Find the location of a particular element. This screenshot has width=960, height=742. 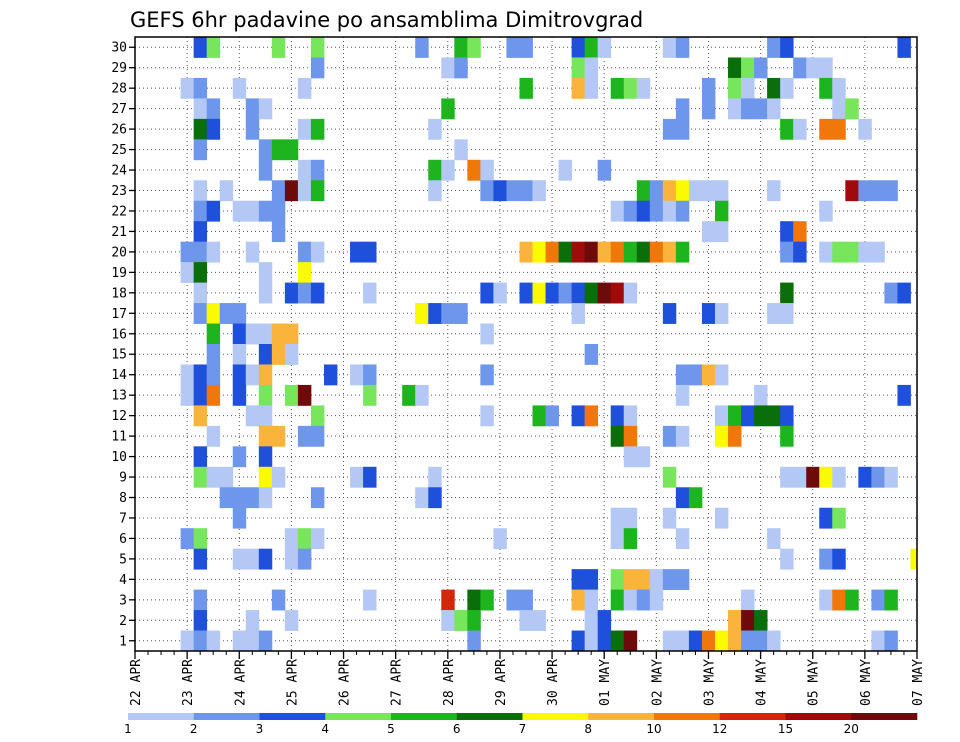

y-tick-label: 18 is located at coordinates (119, 293).